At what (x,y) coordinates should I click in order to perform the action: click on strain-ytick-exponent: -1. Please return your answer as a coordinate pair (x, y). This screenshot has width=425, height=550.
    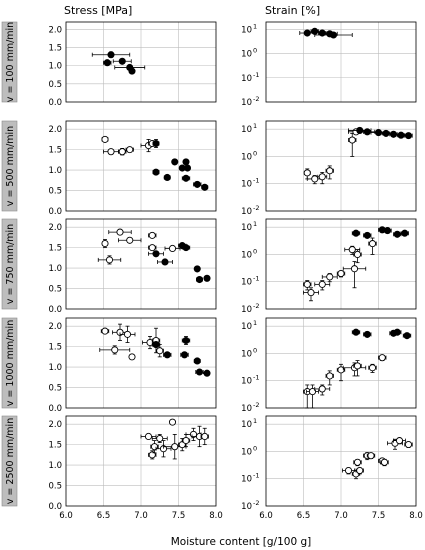
    Looking at the image, I should click on (256, 181).